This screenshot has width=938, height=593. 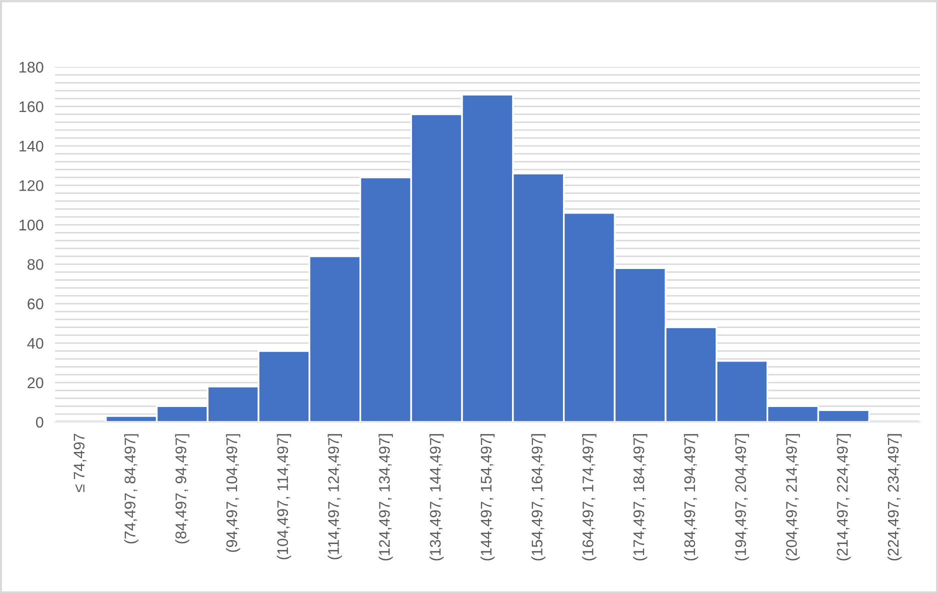 What do you see at coordinates (32, 146) in the screenshot?
I see `y-tick-label: 140` at bounding box center [32, 146].